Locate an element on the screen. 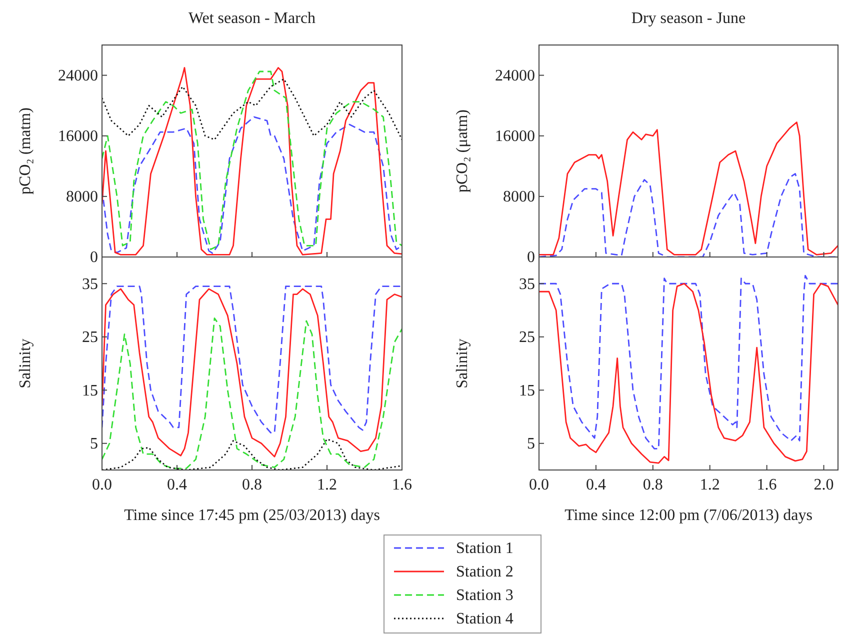 The height and width of the screenshot is (636, 845). x-axis-title: Time since 12:00 pm (7/06/2013) days is located at coordinates (688, 515).